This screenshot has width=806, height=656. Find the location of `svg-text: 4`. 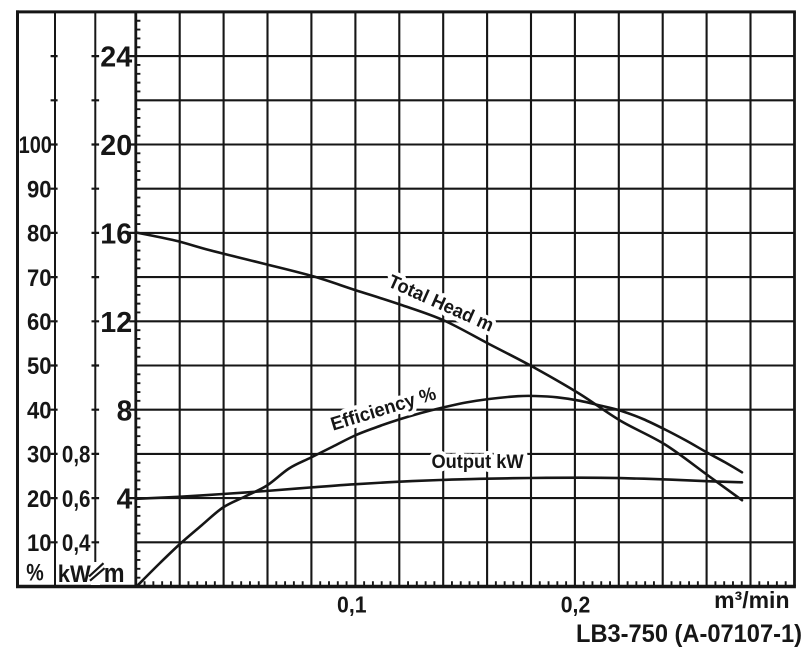

svg-text: 4 is located at coordinates (125, 500).